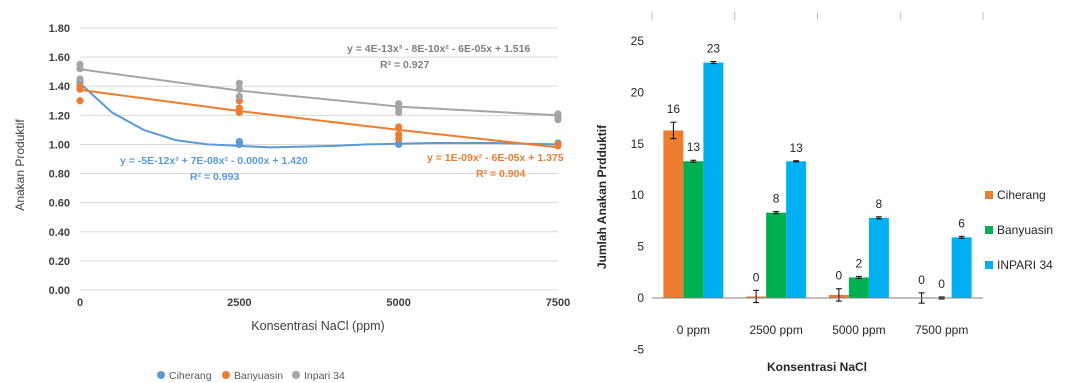 The image size is (1073, 383). I want to click on y-tick-labels: -5 0 5 10 15 20 25, so click(638, 195).